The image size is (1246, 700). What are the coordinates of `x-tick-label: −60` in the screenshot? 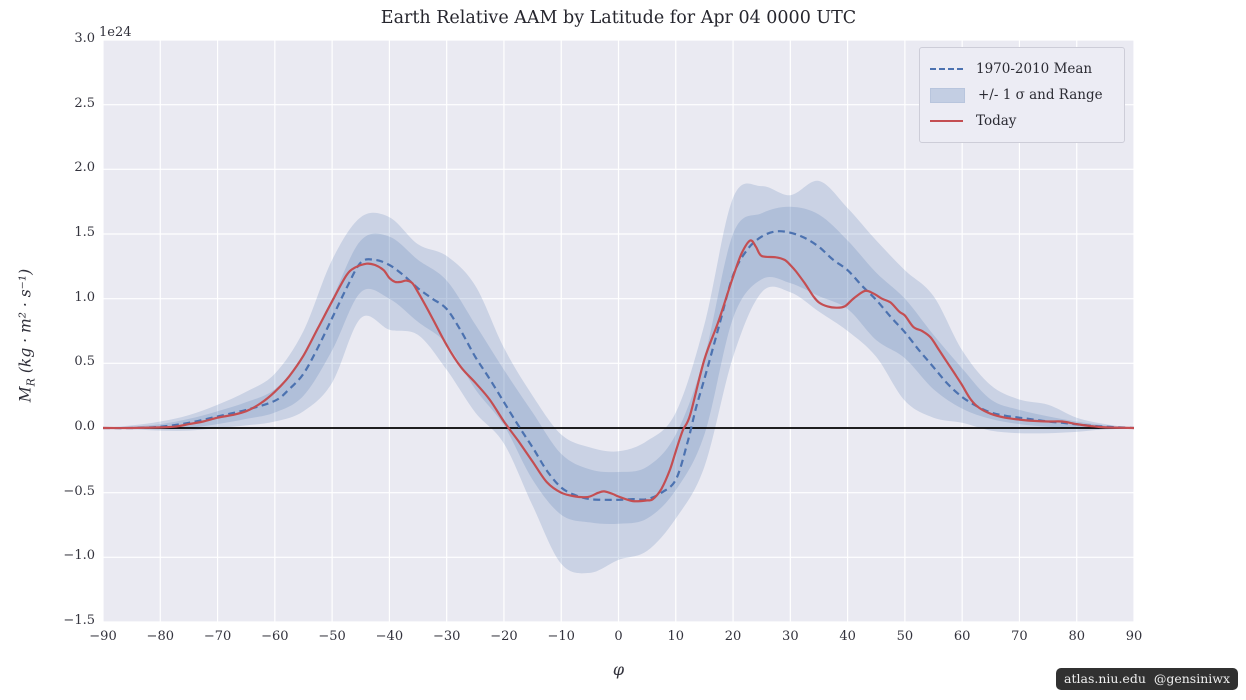 It's located at (275, 636).